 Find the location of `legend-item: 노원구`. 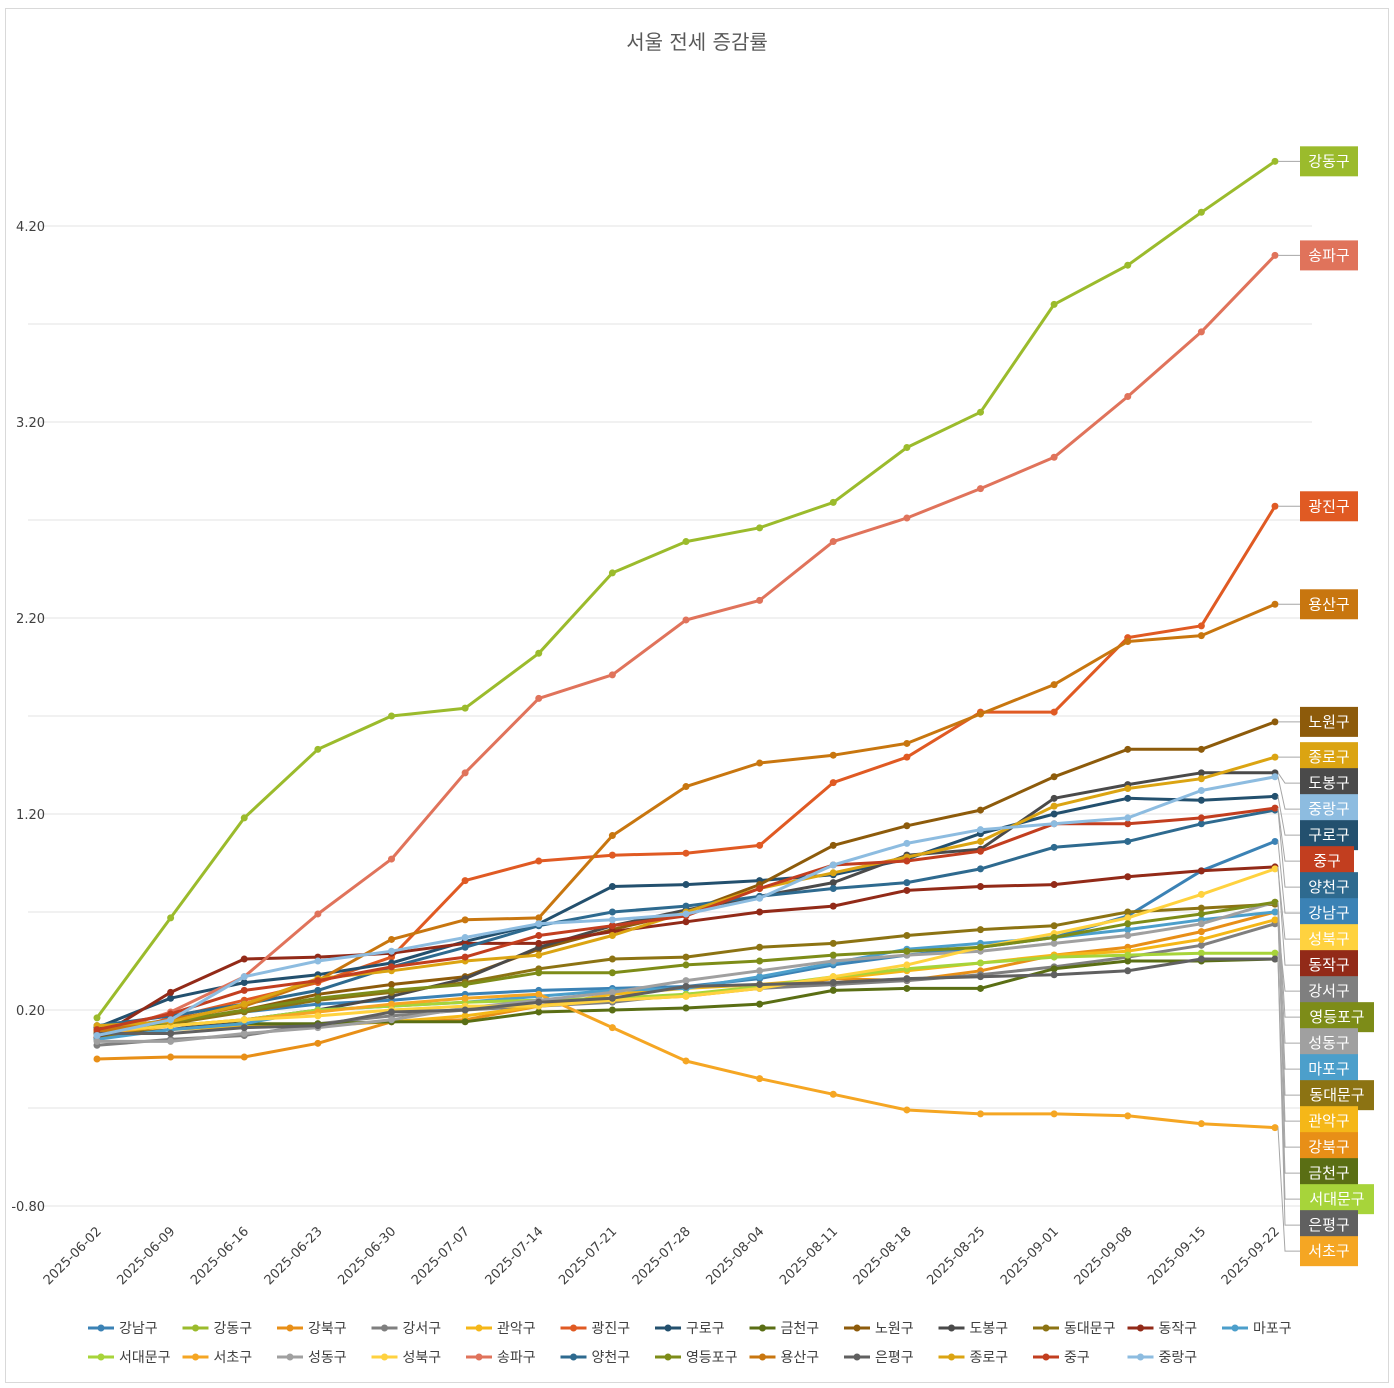

legend-item: 노원구 is located at coordinates (879, 1329).